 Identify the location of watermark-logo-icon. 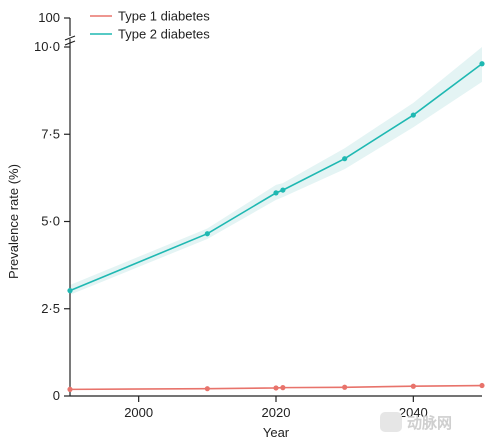
(391, 422).